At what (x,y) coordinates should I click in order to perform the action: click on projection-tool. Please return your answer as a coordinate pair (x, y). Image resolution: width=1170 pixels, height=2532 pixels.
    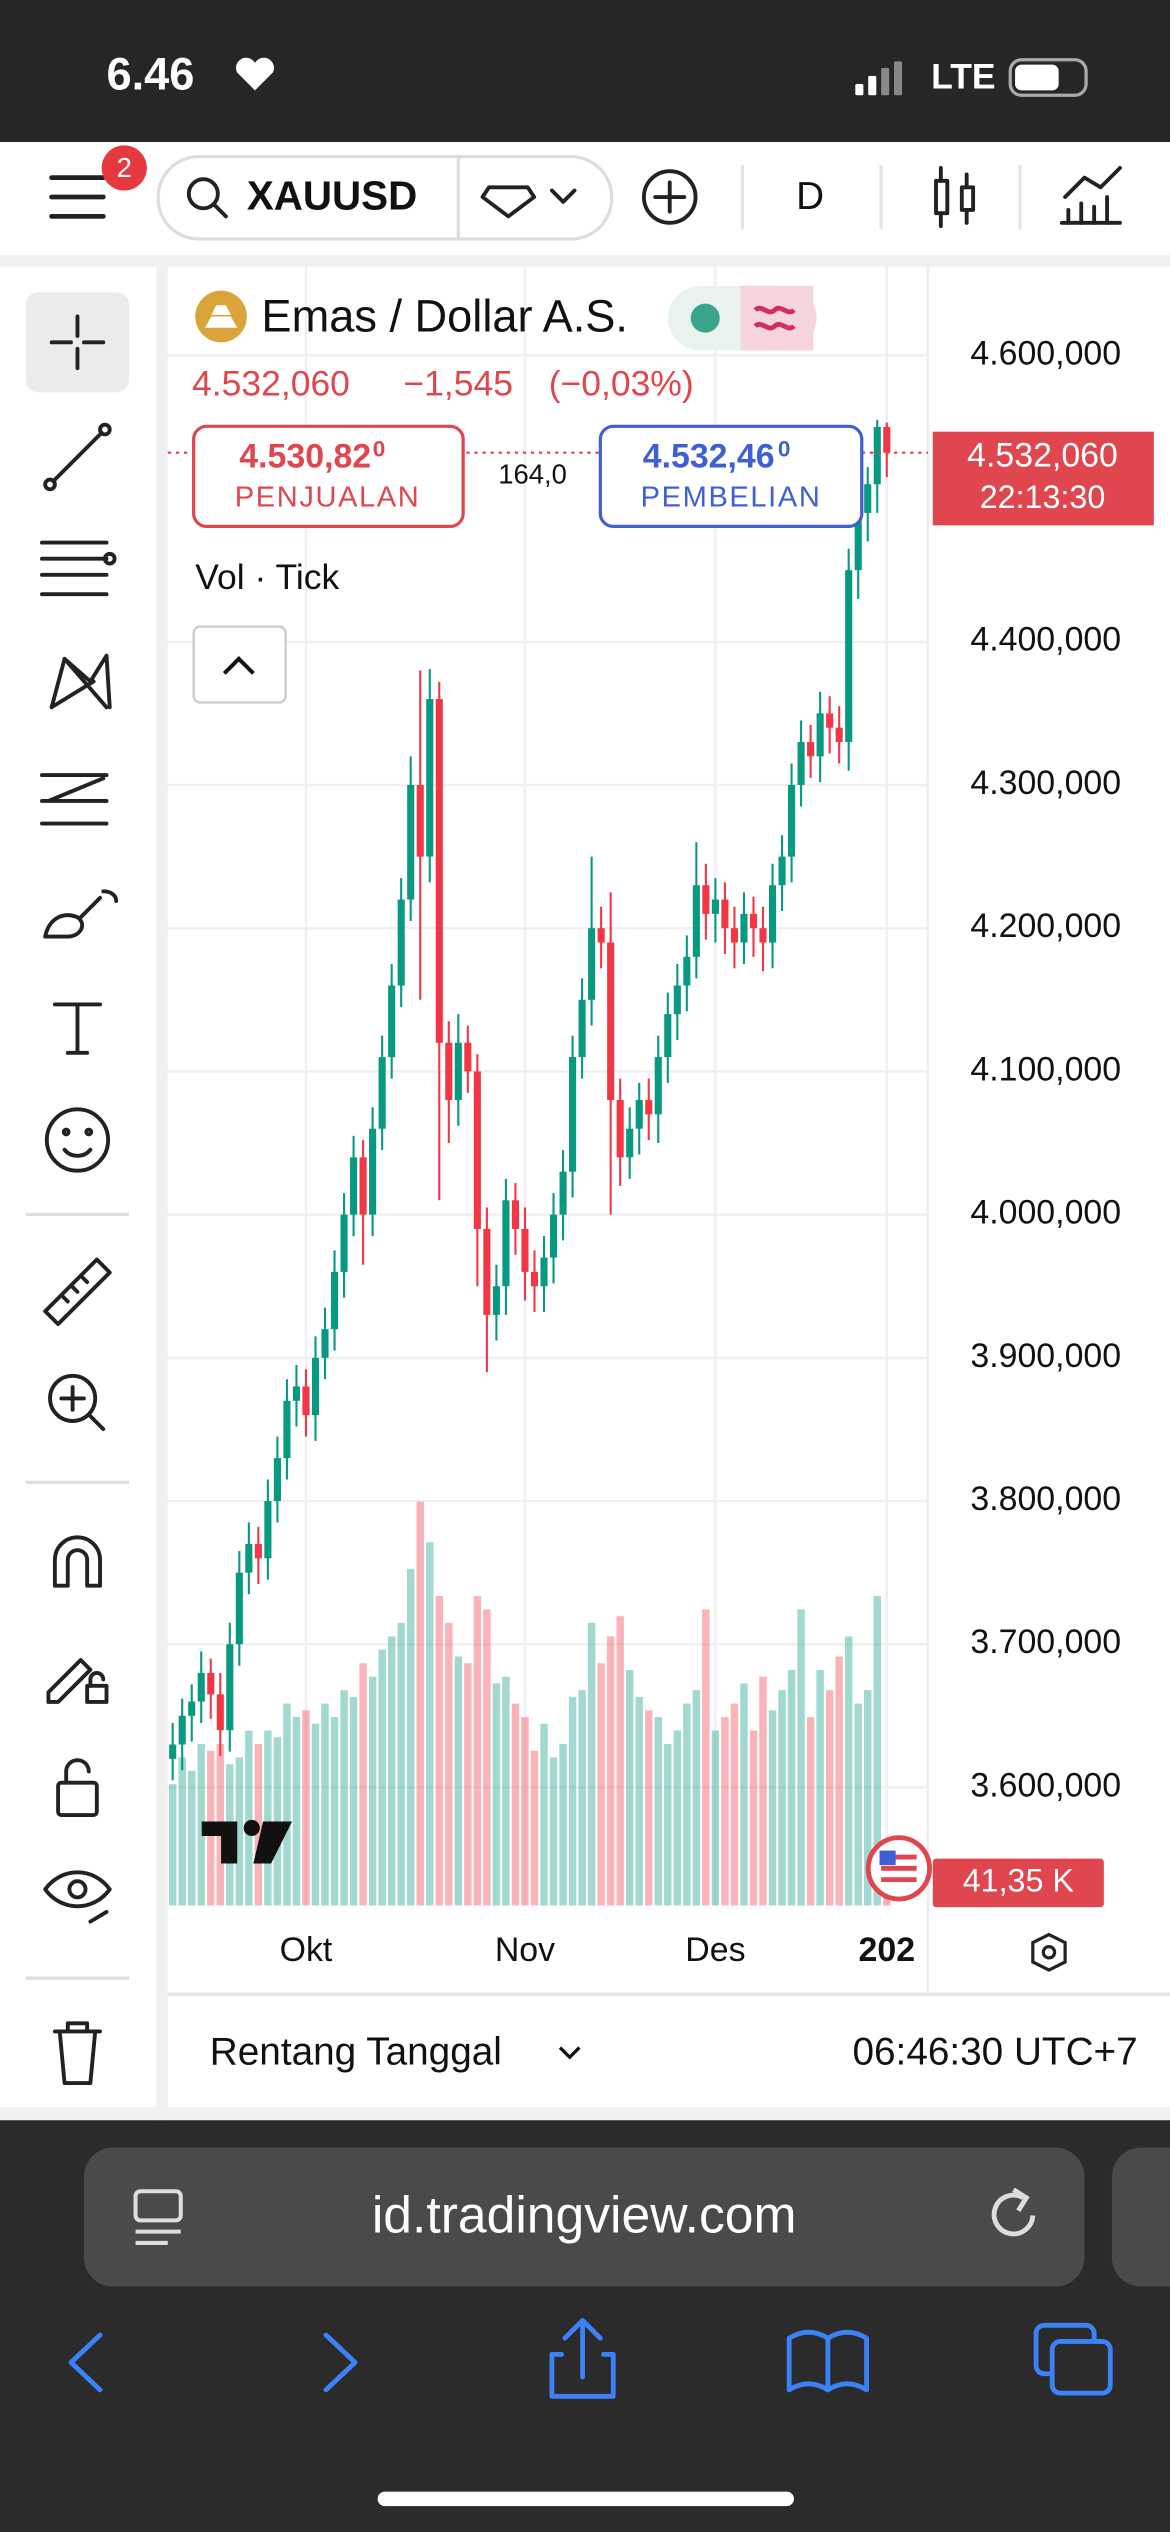
    Looking at the image, I should click on (74, 799).